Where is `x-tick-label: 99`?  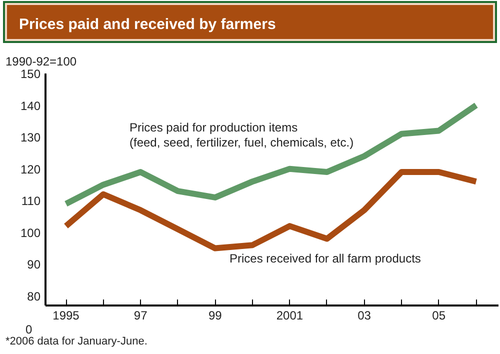 x-tick-label: 99 is located at coordinates (215, 315).